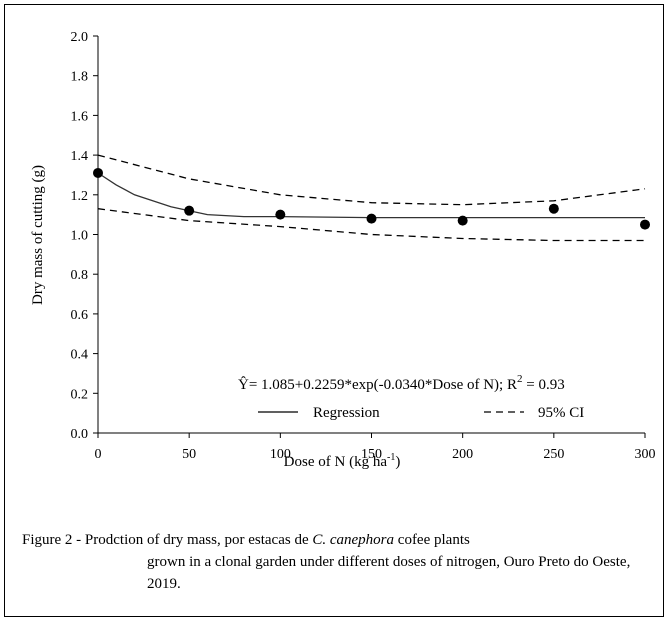 The image size is (670, 623). I want to click on legend: Regression 95% CI, so click(421, 413).